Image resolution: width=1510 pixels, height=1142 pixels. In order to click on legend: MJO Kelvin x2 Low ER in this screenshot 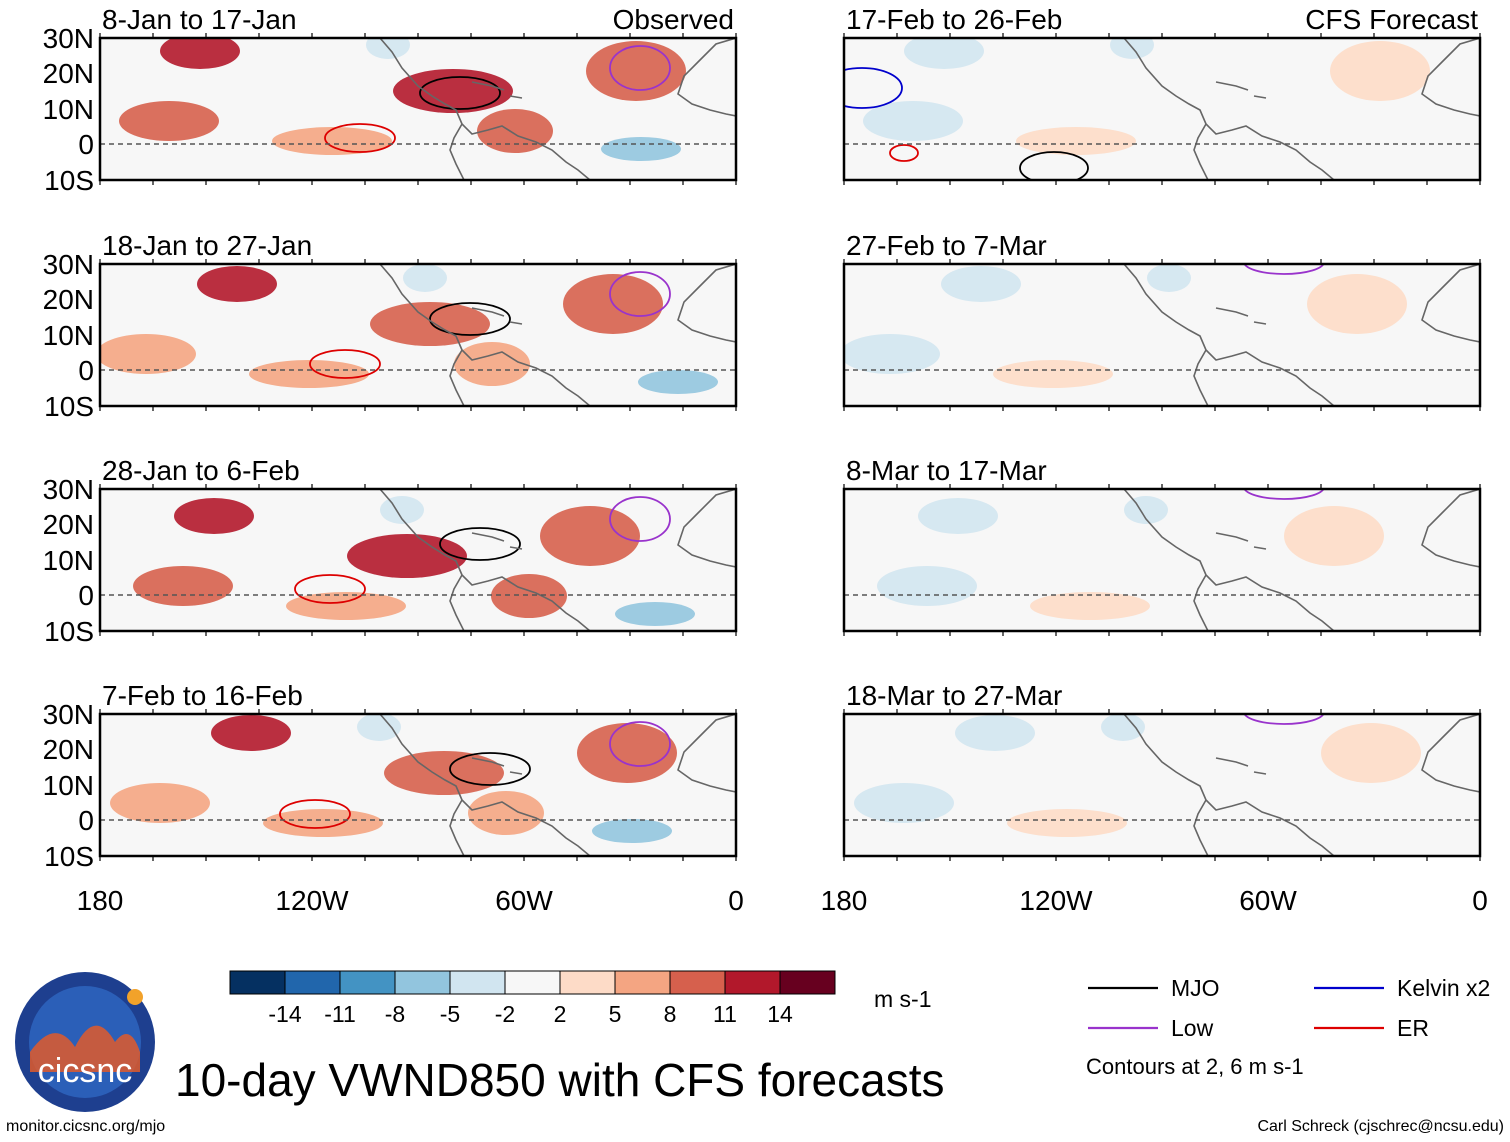, I will do `click(1289, 1008)`.